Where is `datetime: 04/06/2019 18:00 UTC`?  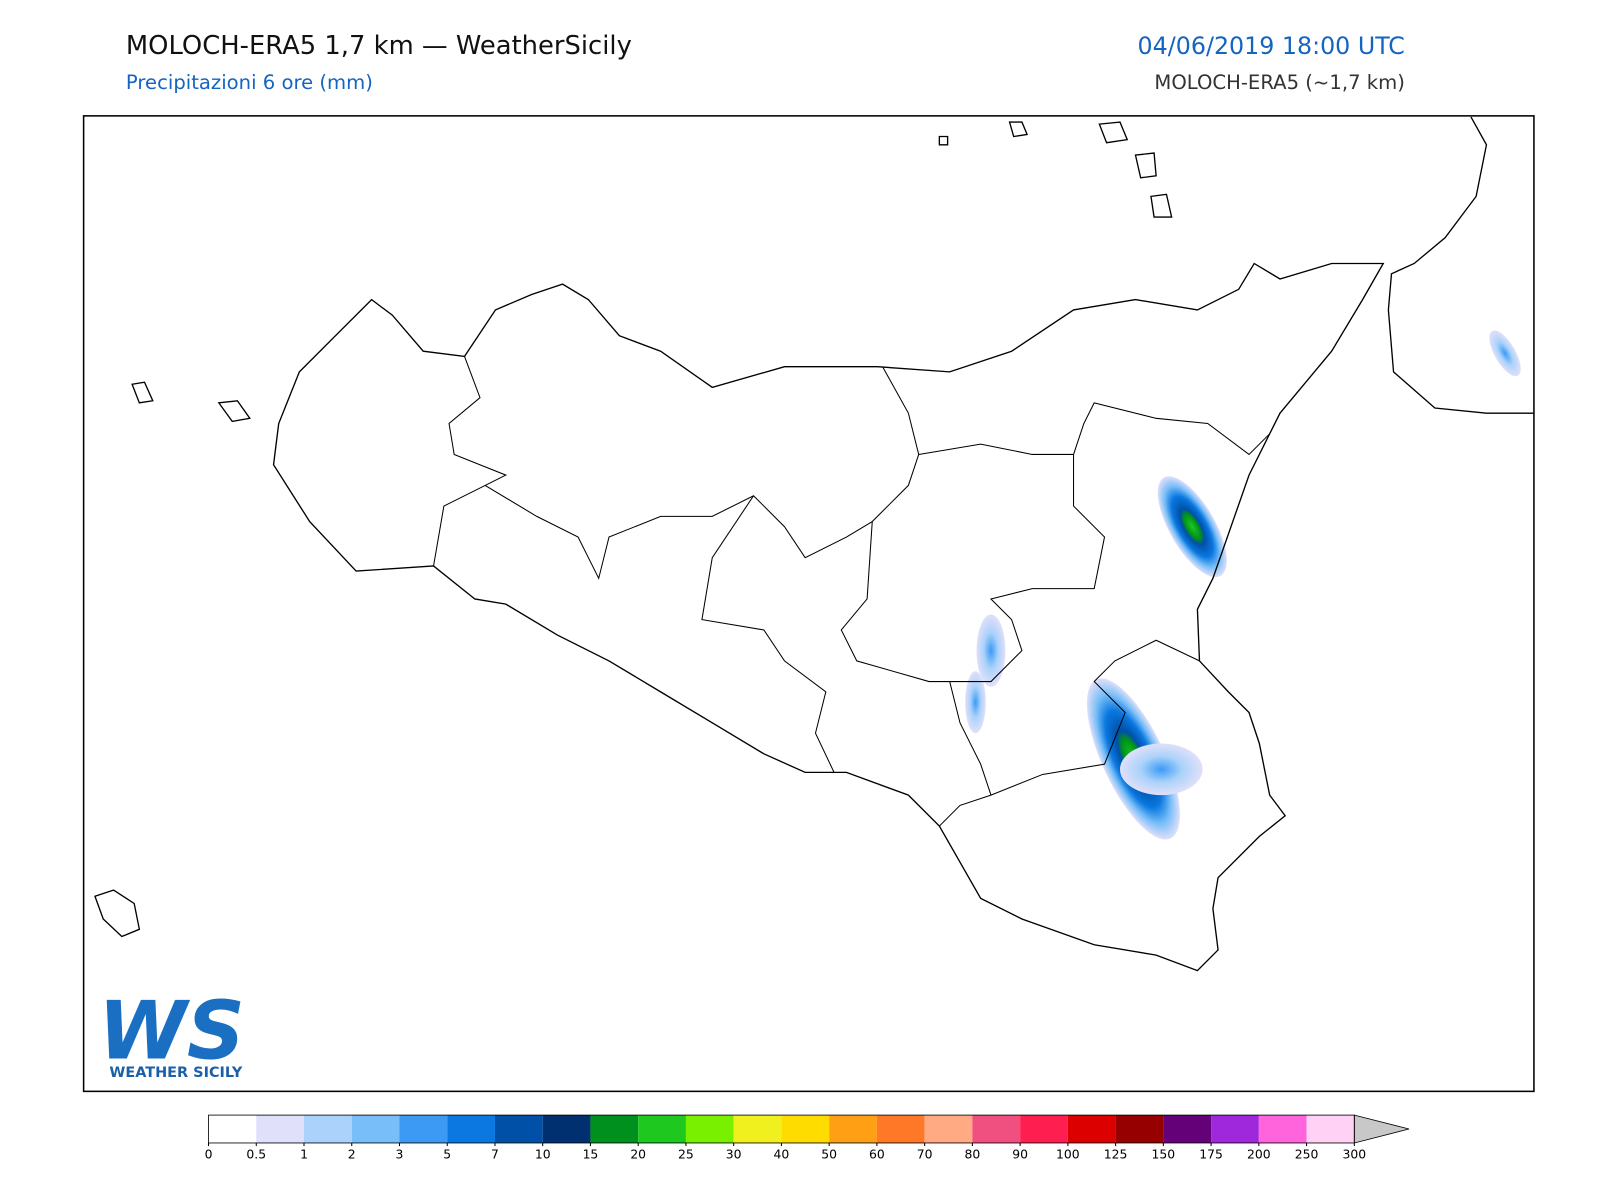 datetime: 04/06/2019 18:00 UTC is located at coordinates (1271, 46).